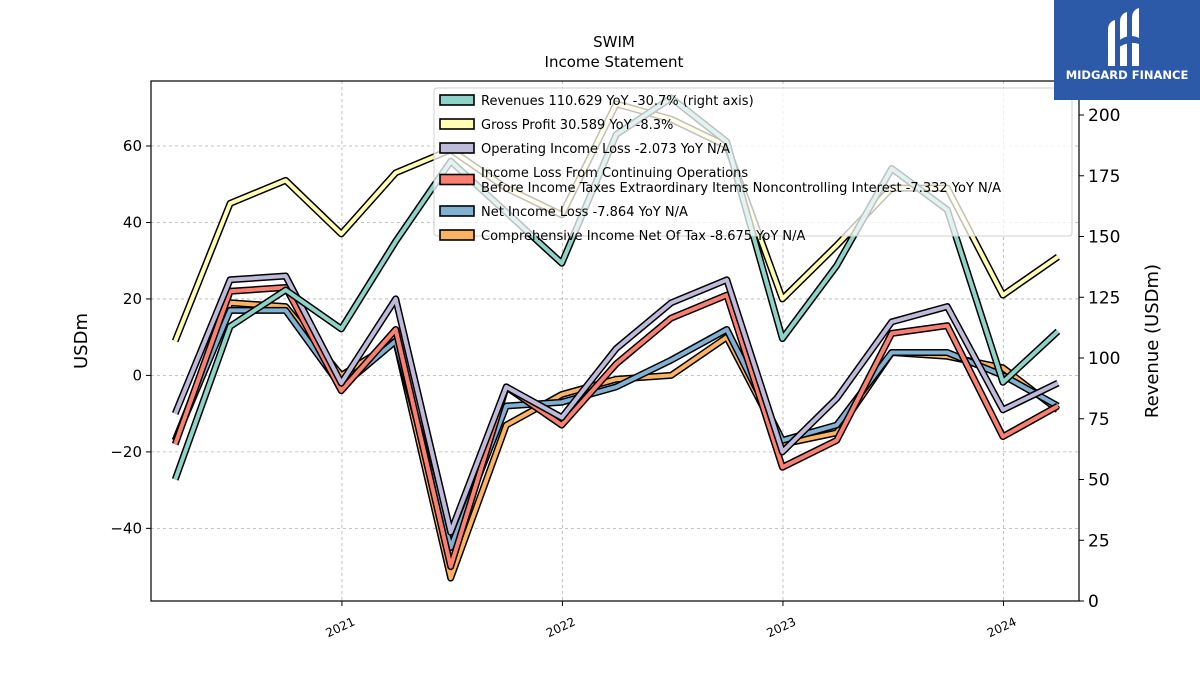 The image size is (1200, 675). Describe the element at coordinates (1104, 238) in the screenshot. I see `y-right-tick-label: 150` at that location.